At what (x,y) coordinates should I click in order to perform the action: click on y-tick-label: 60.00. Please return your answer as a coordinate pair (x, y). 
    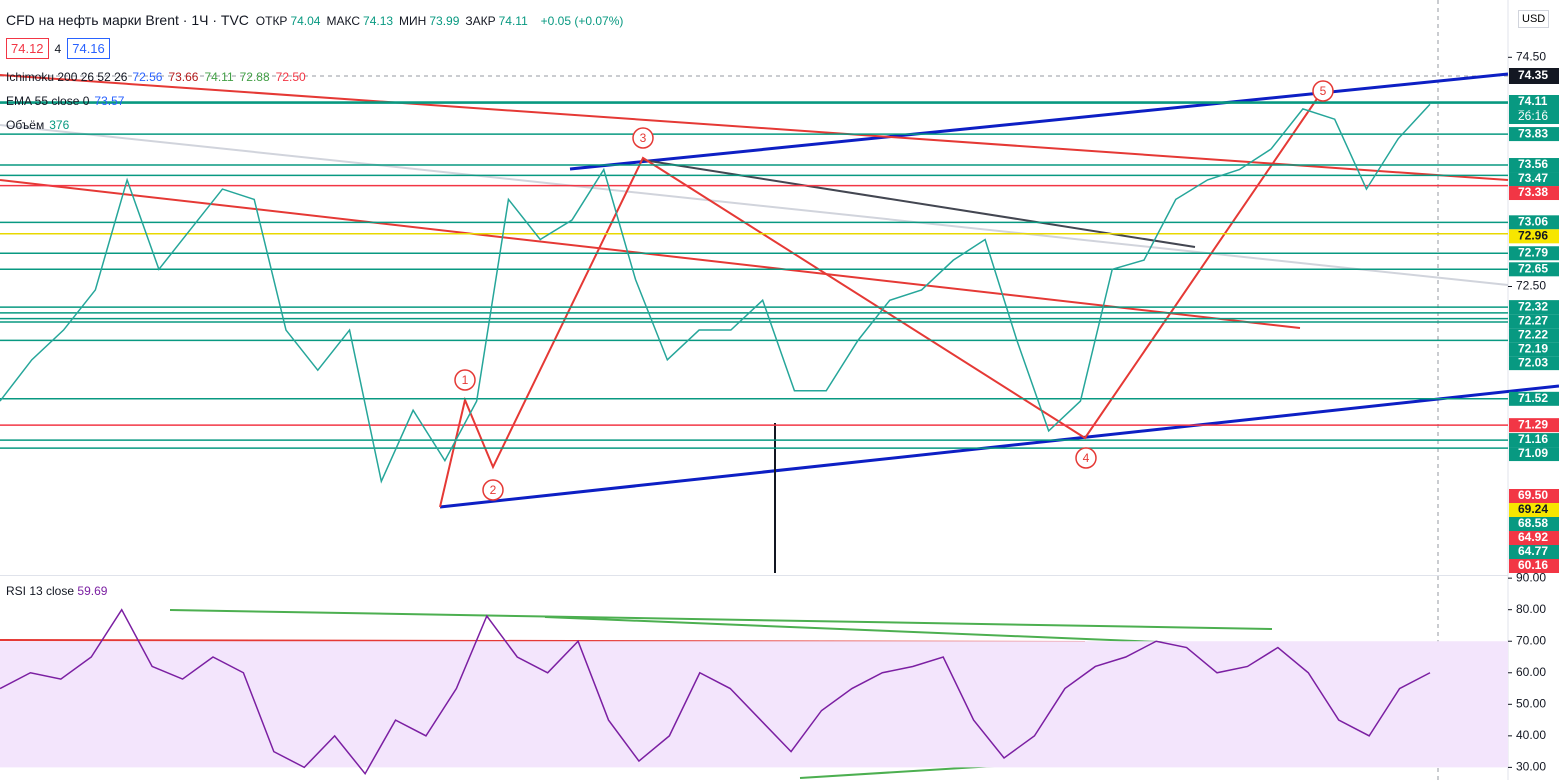
    Looking at the image, I should click on (1531, 672).